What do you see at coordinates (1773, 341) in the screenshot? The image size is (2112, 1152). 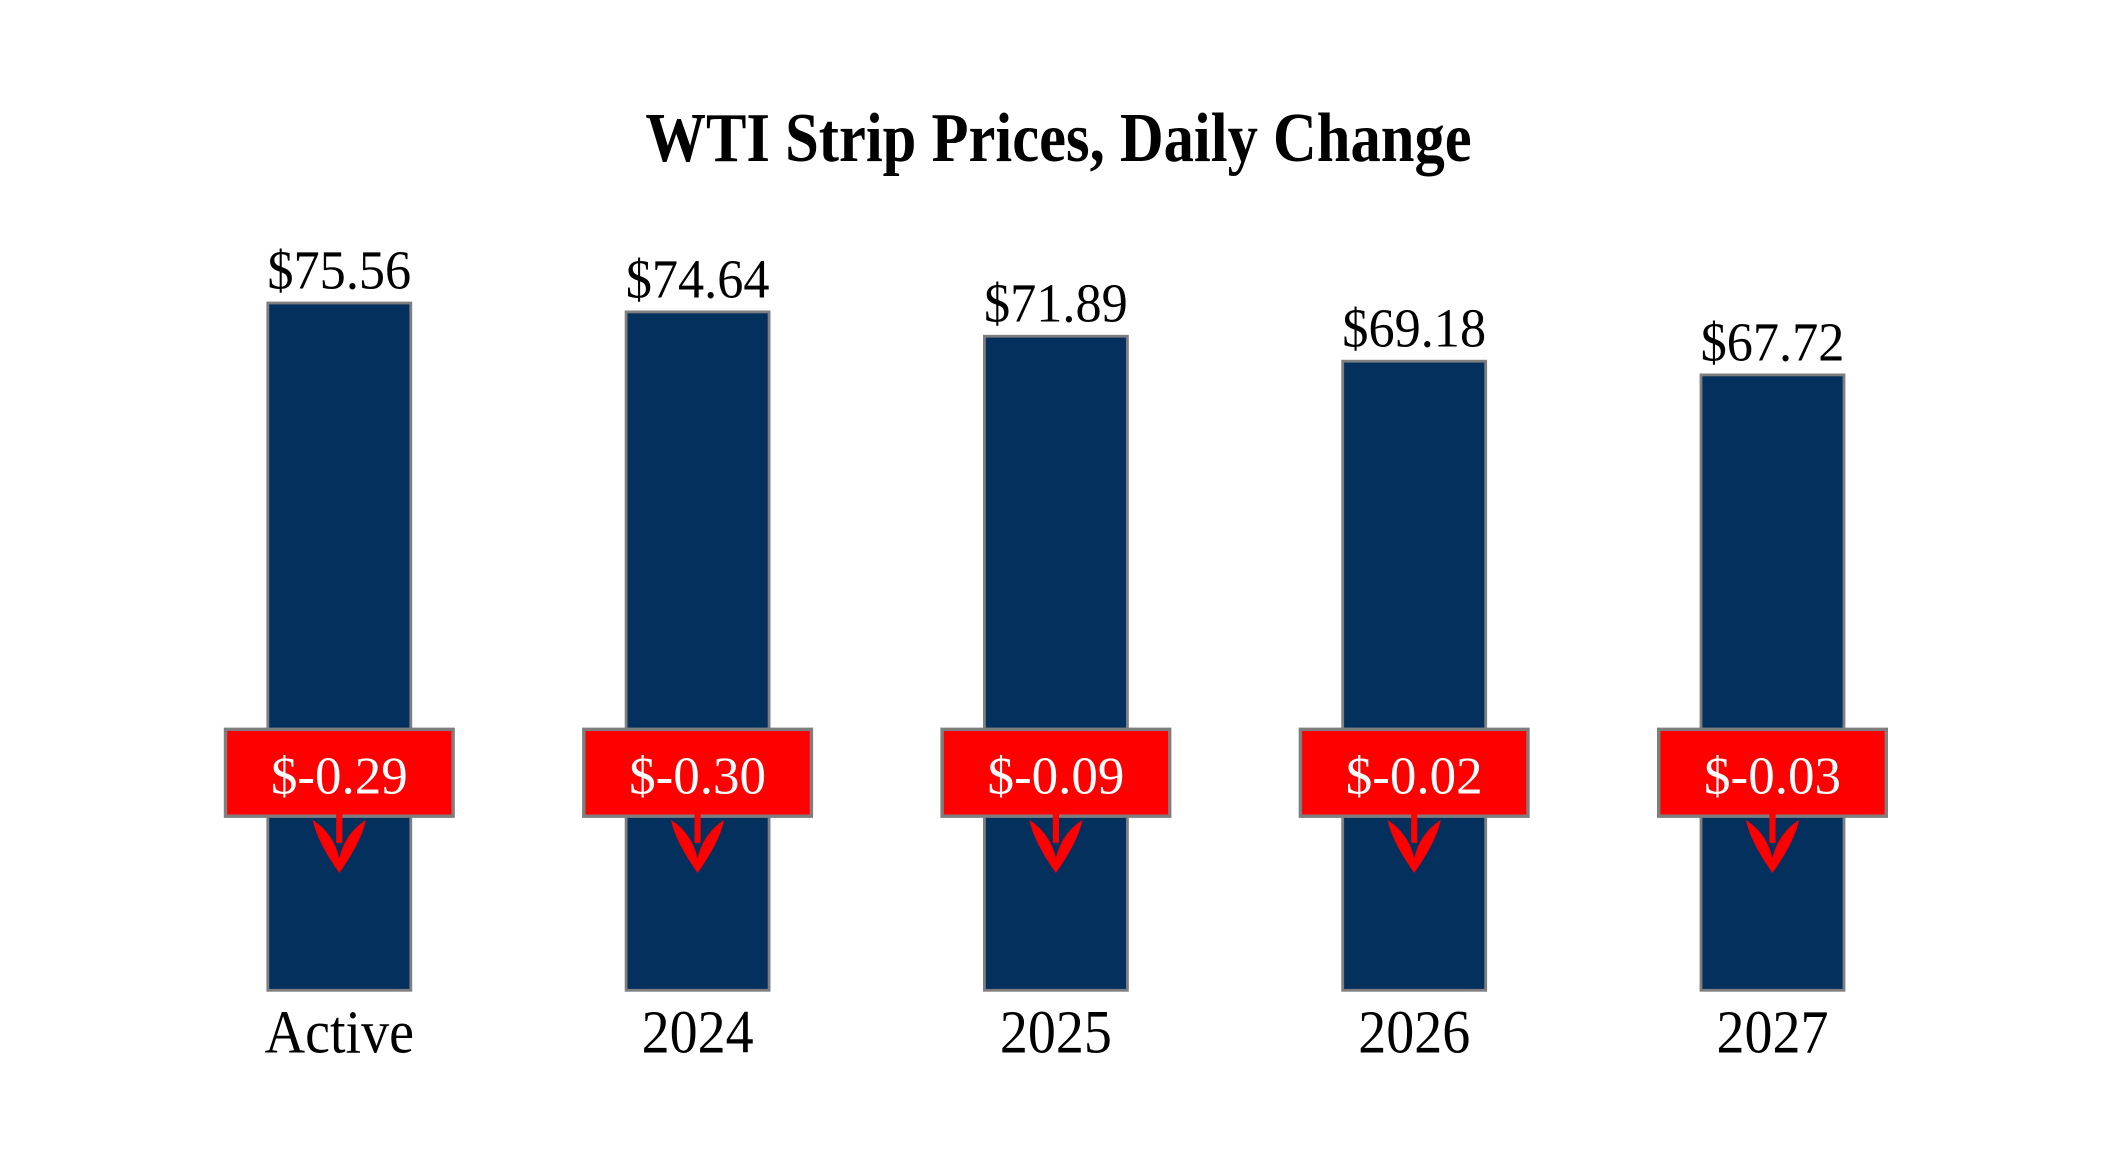 I see `svg-text: $67.72` at bounding box center [1773, 341].